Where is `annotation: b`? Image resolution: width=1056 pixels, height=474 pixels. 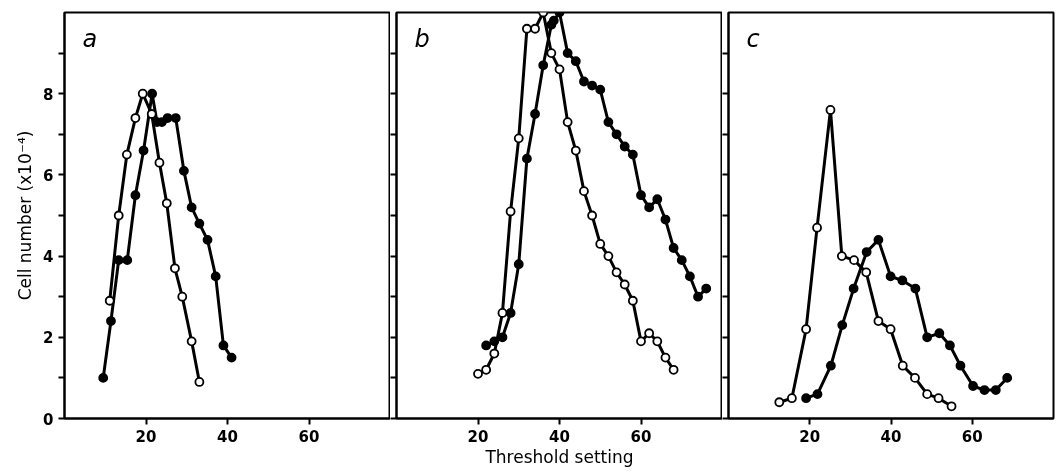
annotation: b is located at coordinates (422, 38).